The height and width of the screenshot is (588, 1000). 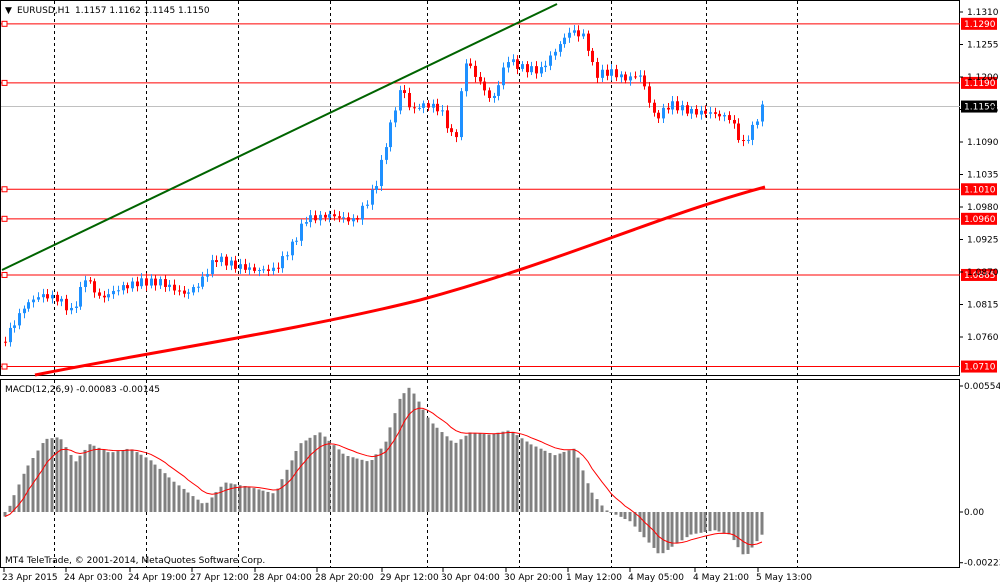 I want to click on price-tick-label: 1.0815, so click(x=983, y=306).